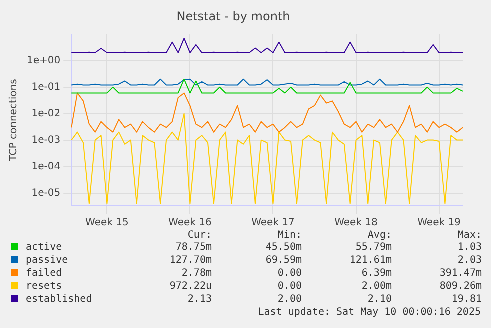  Describe the element at coordinates (460, 273) in the screenshot. I see `text: 391.47m` at that location.